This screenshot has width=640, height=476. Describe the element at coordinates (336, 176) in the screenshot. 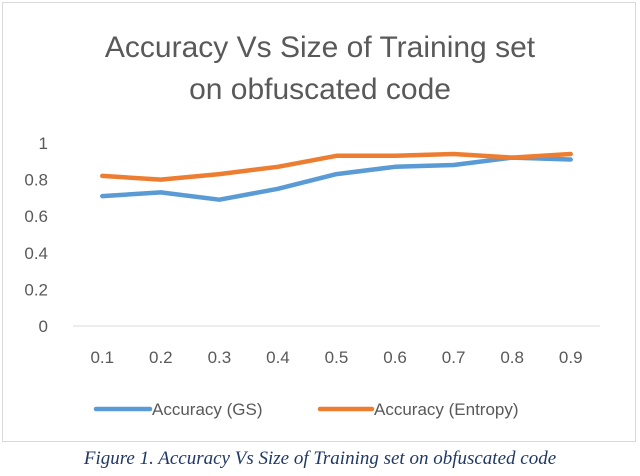

I see `series-lines` at that location.